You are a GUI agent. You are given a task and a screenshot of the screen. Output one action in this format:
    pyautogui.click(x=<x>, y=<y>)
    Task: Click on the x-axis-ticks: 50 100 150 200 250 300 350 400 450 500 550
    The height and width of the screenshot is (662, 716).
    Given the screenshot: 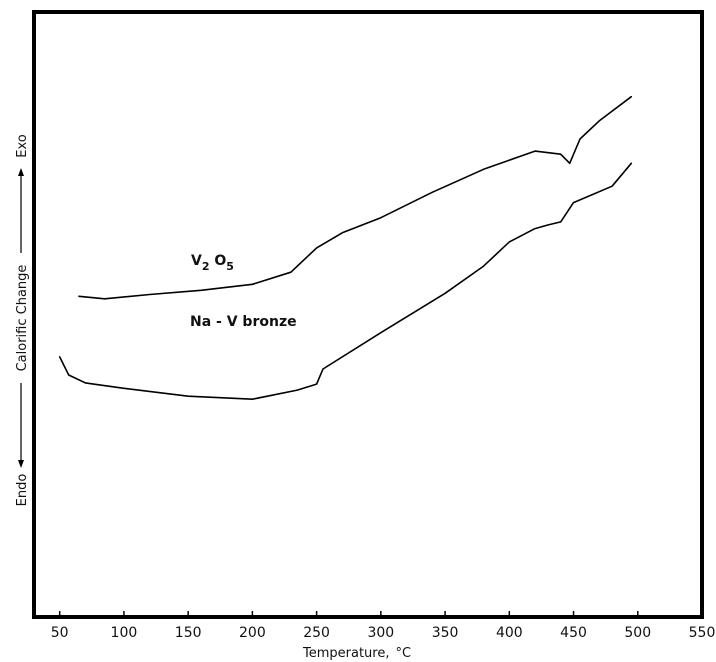 What is the action you would take?
    pyautogui.click(x=383, y=626)
    